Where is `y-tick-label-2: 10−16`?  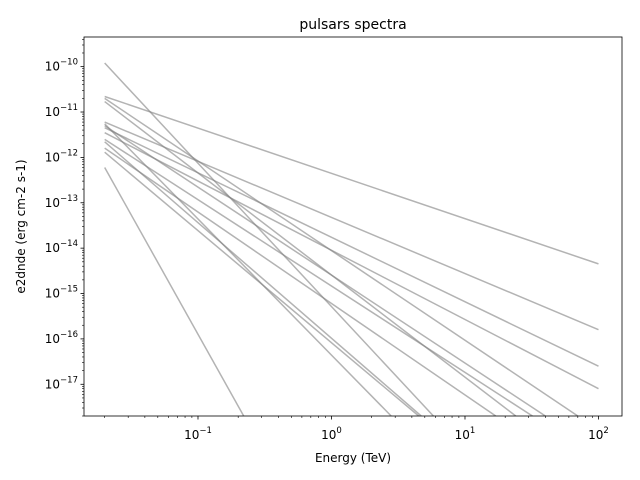
y-tick-label-2: 10−16 is located at coordinates (61, 338).